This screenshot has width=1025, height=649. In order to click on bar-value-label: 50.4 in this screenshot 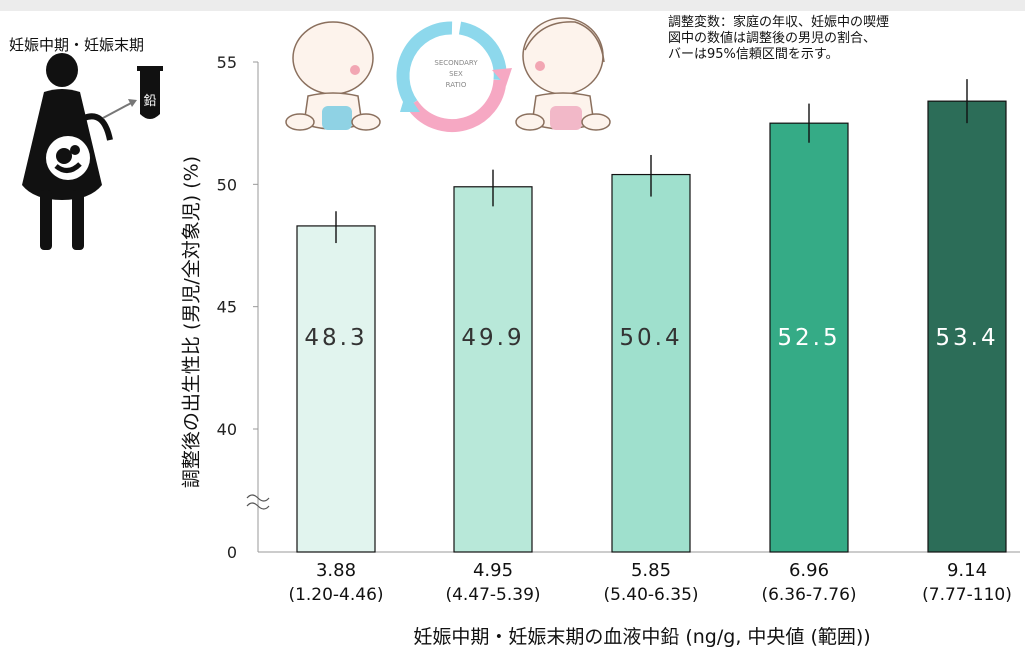, I will do `click(650, 338)`.